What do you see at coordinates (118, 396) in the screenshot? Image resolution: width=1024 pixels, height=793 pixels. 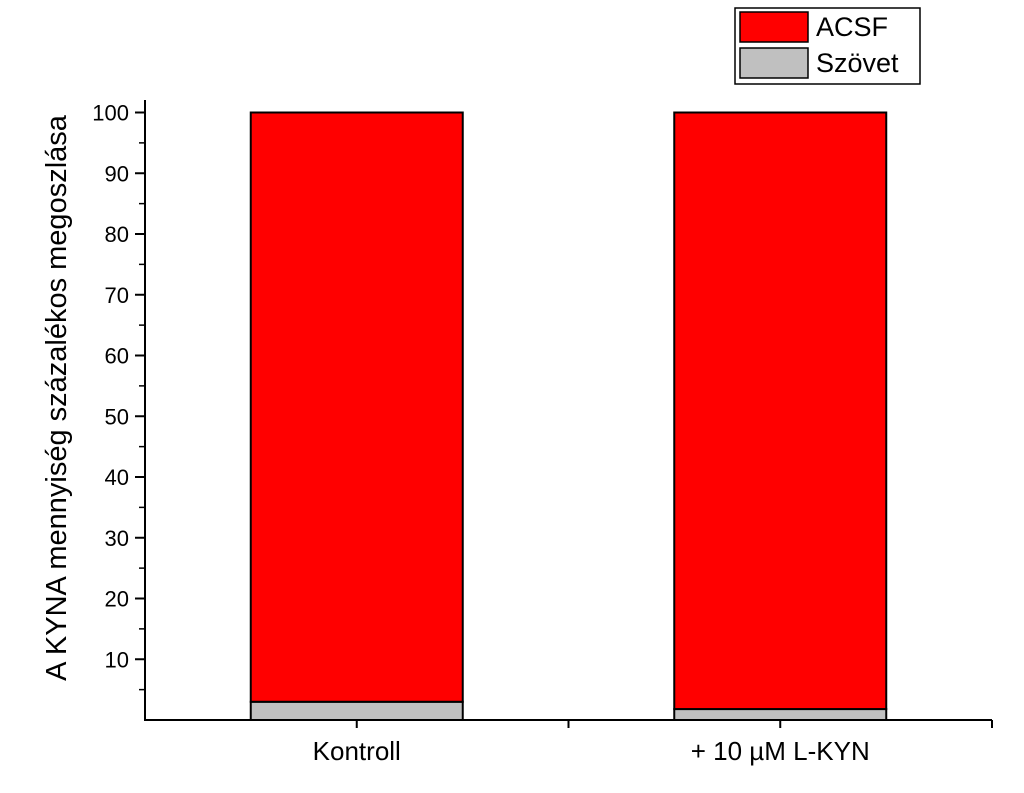 I see `y-ticks-group: 10 20 30 40 50 60 70 80 90 100` at bounding box center [118, 396].